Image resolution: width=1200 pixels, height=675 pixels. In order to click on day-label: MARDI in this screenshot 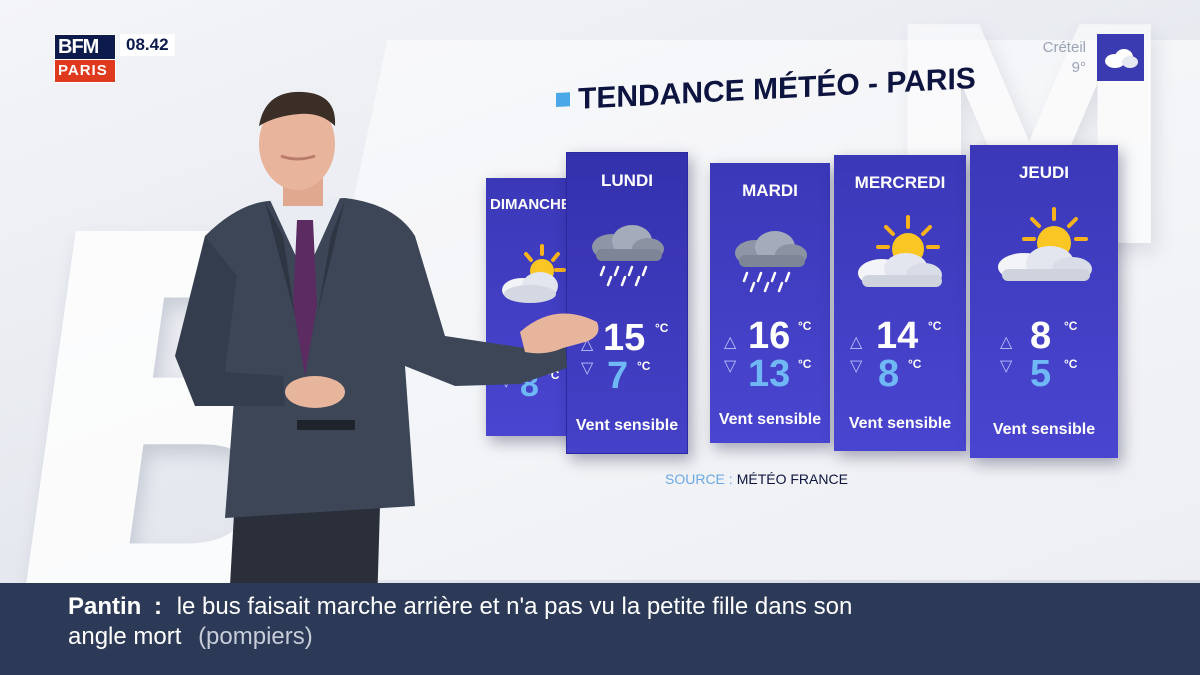, I will do `click(770, 190)`.